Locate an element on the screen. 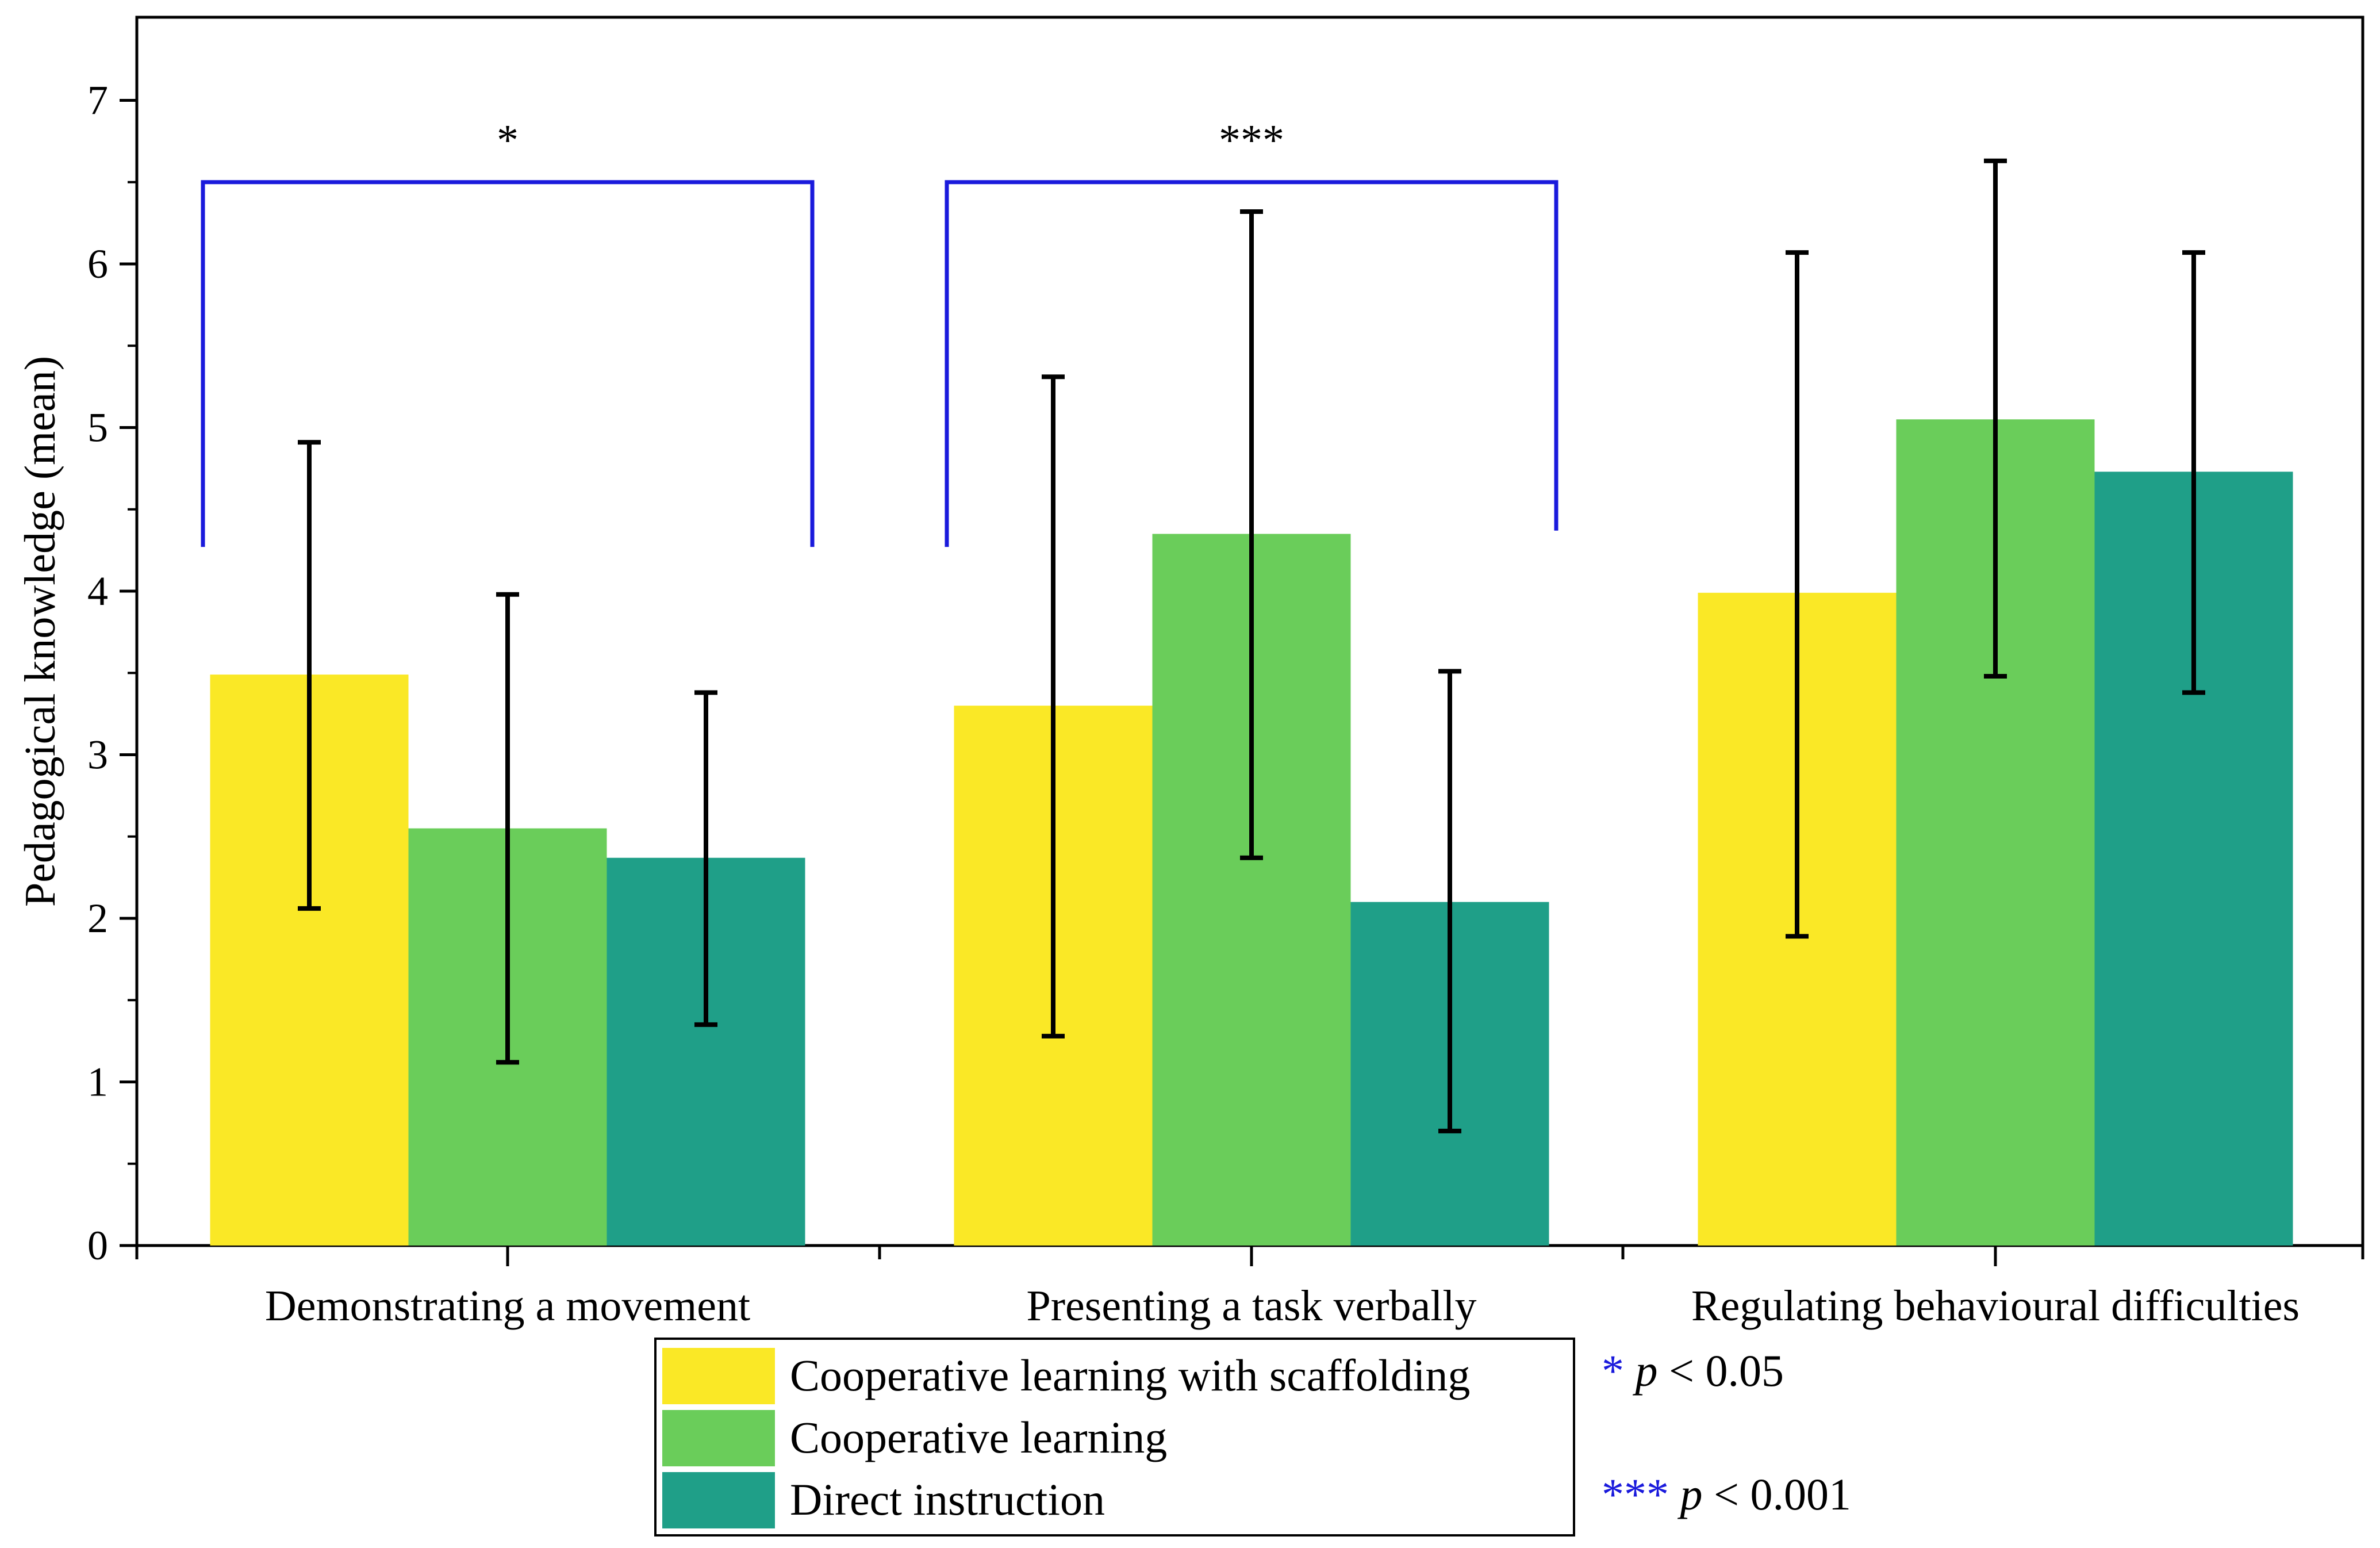 The height and width of the screenshot is (1548, 2380). legend-label: Cooperative learning with scaffolding is located at coordinates (1130, 1375).